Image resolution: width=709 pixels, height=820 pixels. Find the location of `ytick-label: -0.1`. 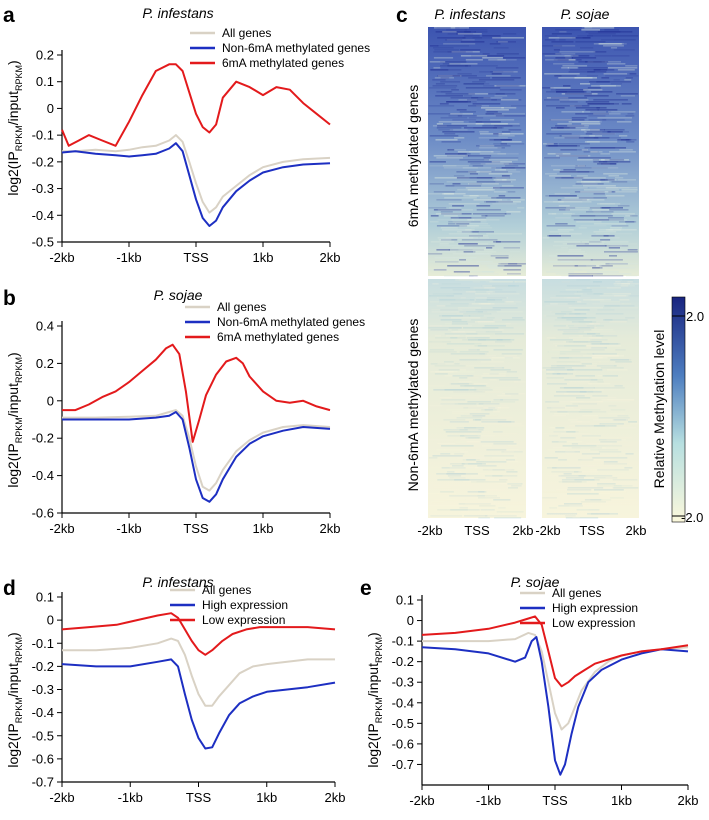

ytick-label: -0.1 is located at coordinates (43, 643).